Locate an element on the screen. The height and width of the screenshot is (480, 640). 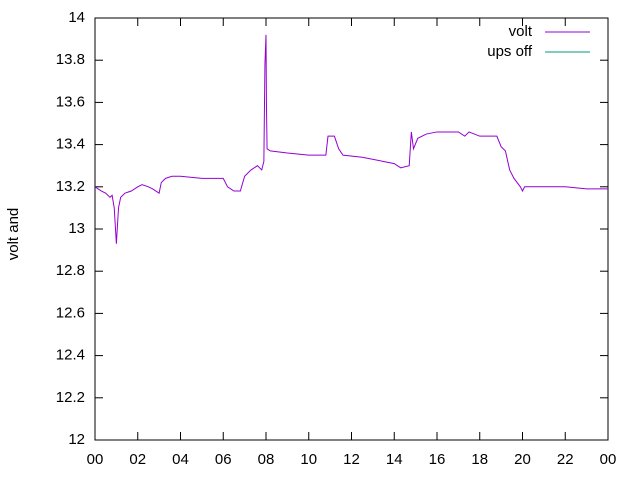
x-tick-label: 02 is located at coordinates (137, 459).